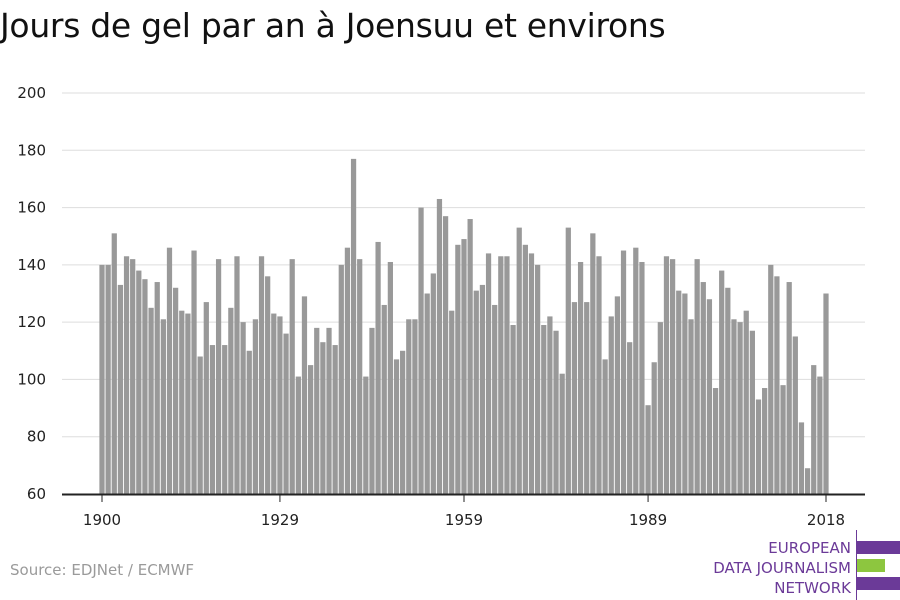  I want to click on logo-bar-top, so click(878, 547).